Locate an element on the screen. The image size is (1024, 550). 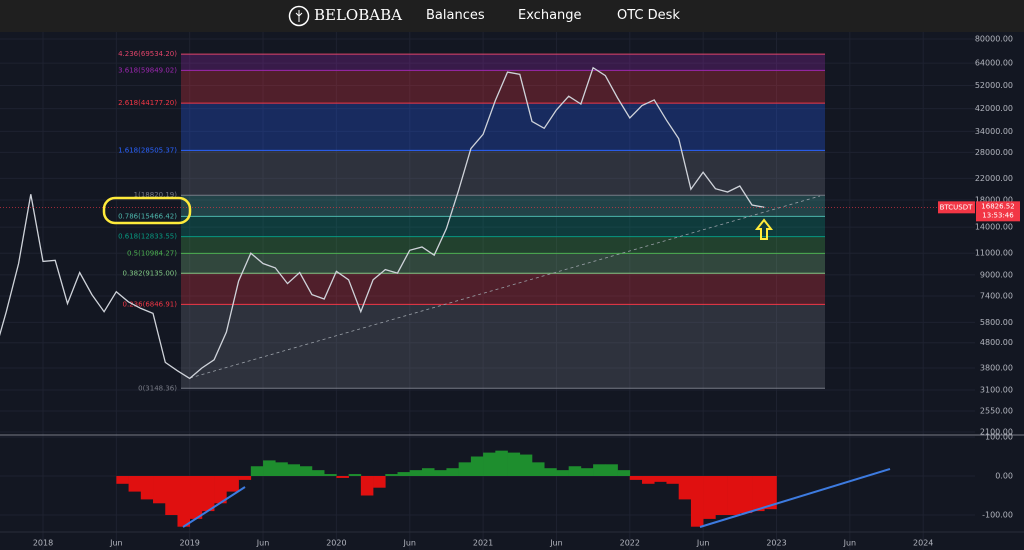
x-tick-label: 2022 is located at coordinates (630, 543).